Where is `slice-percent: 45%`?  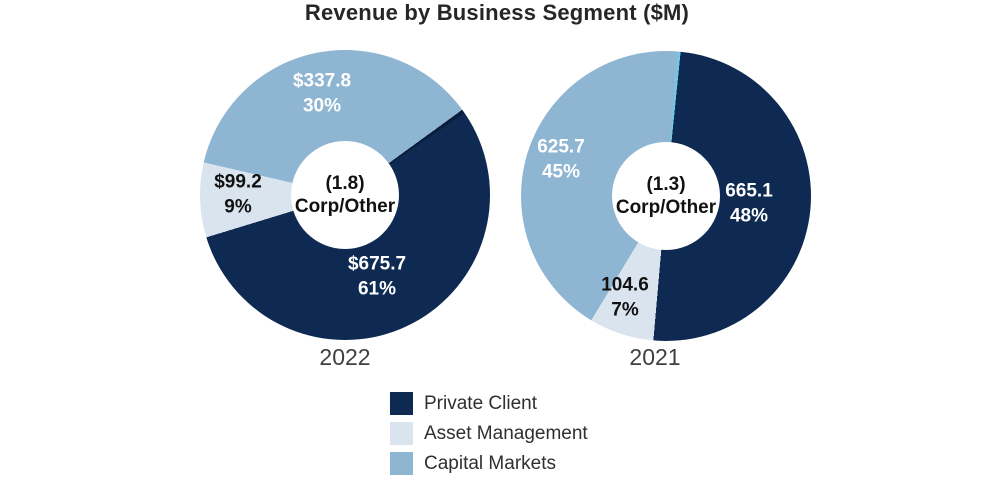
slice-percent: 45% is located at coordinates (561, 171).